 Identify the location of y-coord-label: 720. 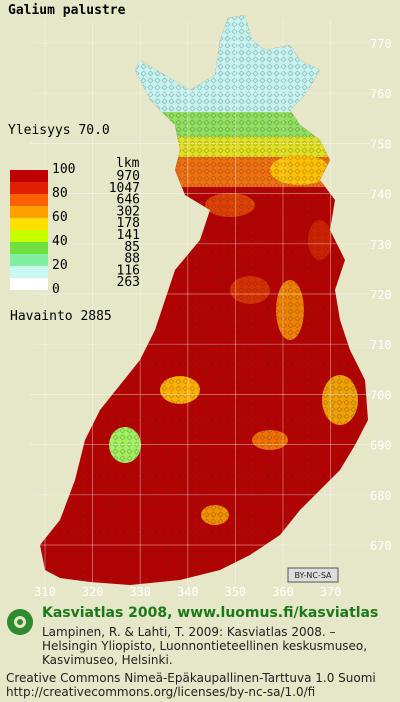
(381, 295).